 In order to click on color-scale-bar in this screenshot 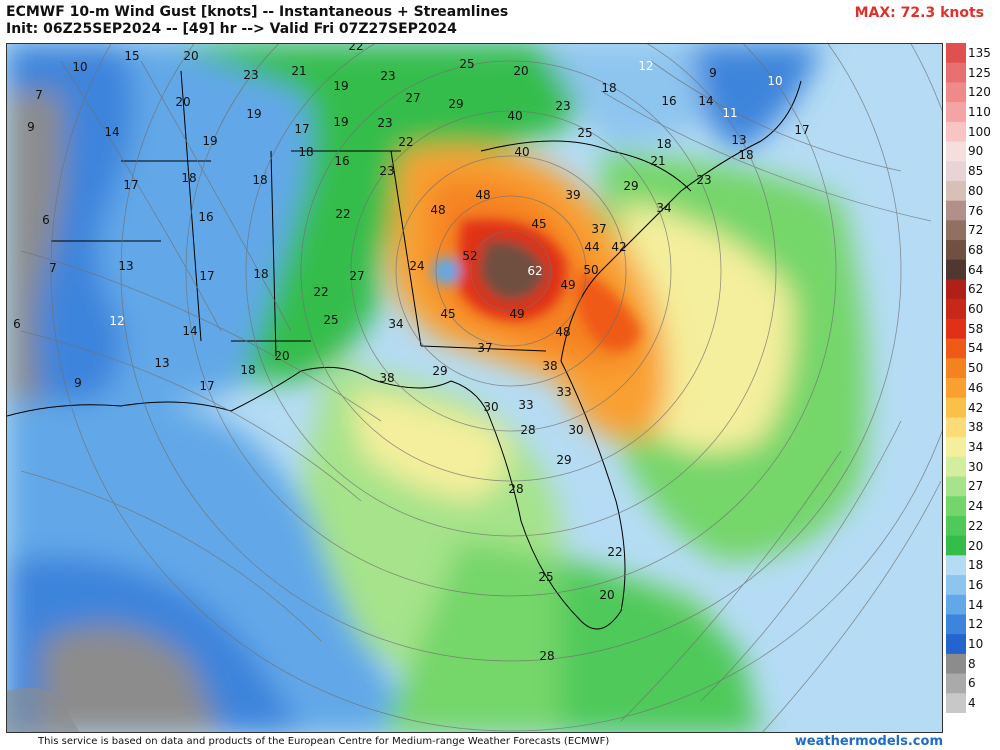, I will do `click(956, 378)`.